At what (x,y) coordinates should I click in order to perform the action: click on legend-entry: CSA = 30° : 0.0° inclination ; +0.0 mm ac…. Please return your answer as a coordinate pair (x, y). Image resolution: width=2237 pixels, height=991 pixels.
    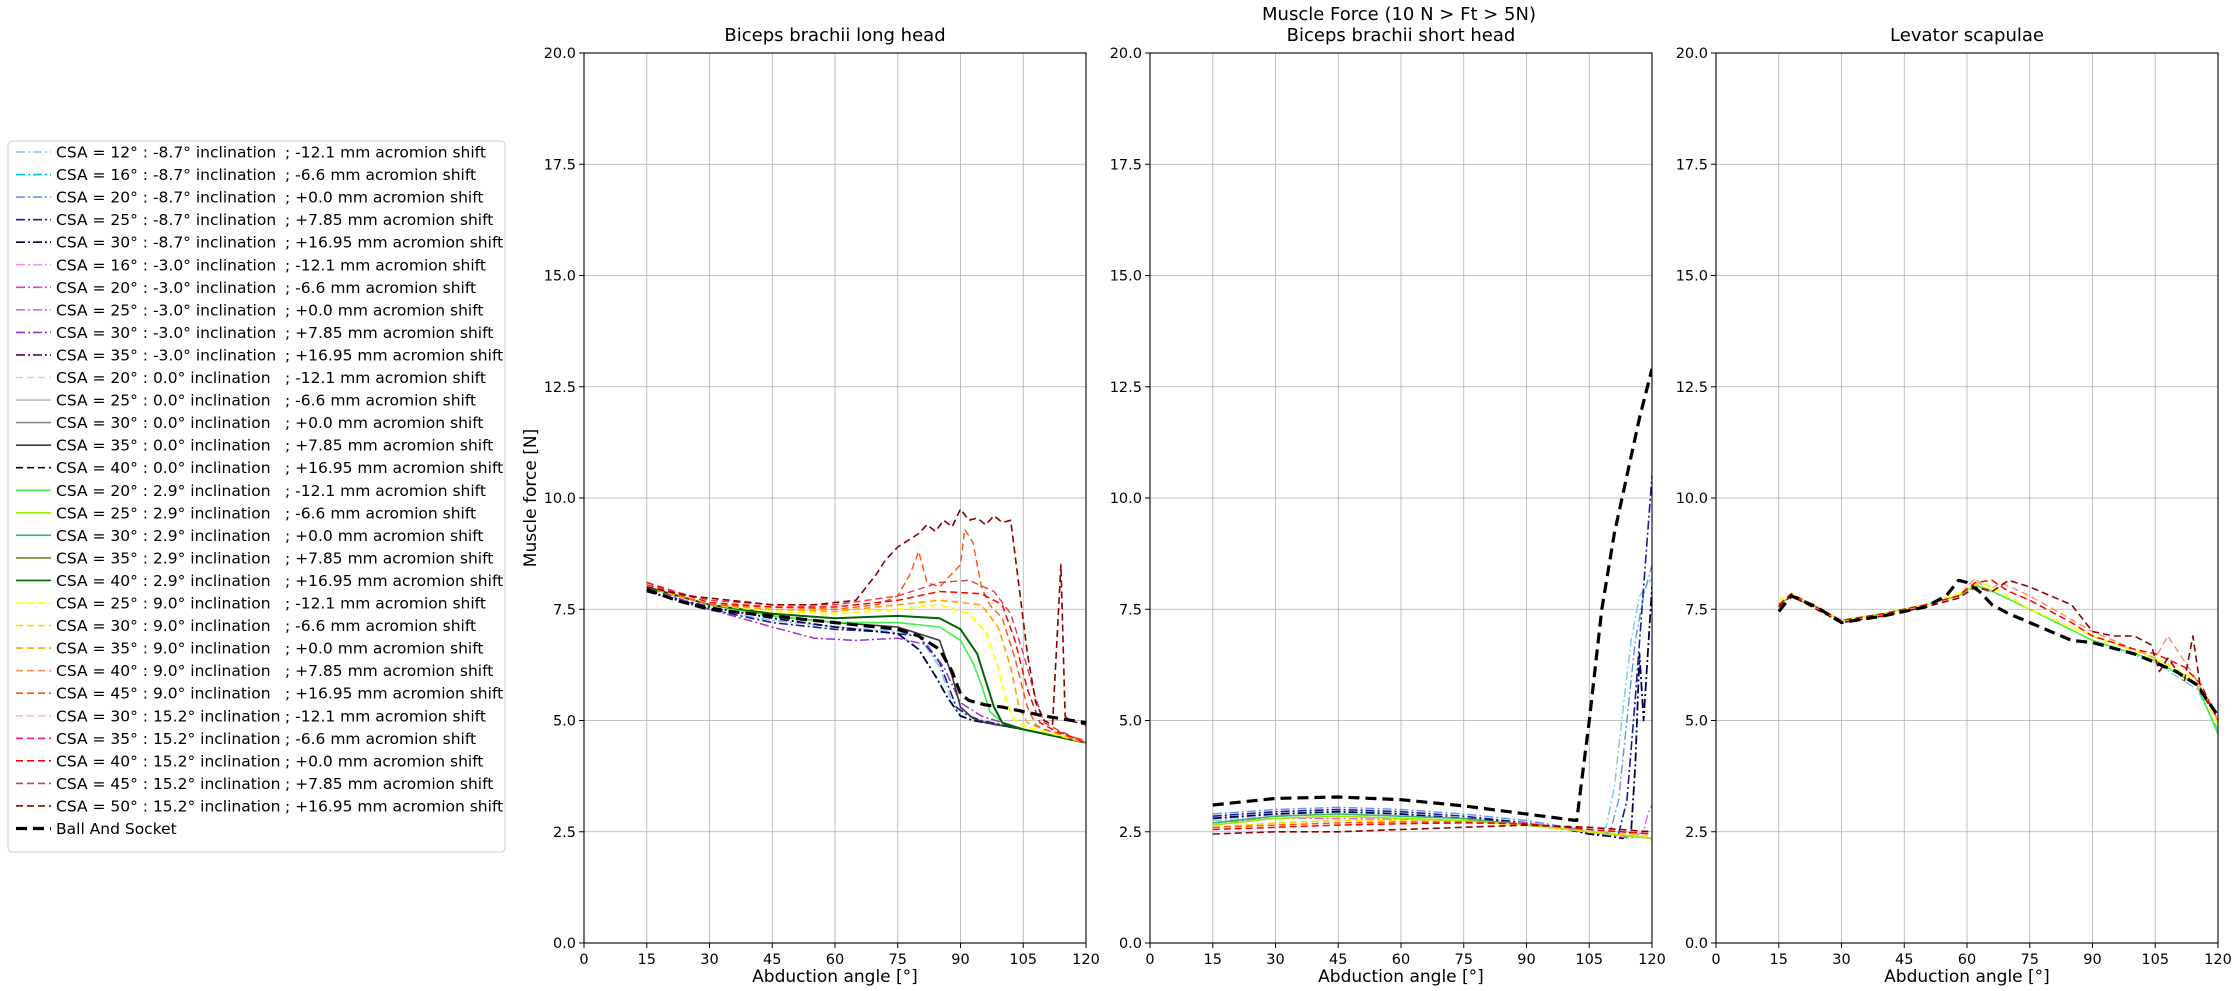
    Looking at the image, I should click on (249, 423).